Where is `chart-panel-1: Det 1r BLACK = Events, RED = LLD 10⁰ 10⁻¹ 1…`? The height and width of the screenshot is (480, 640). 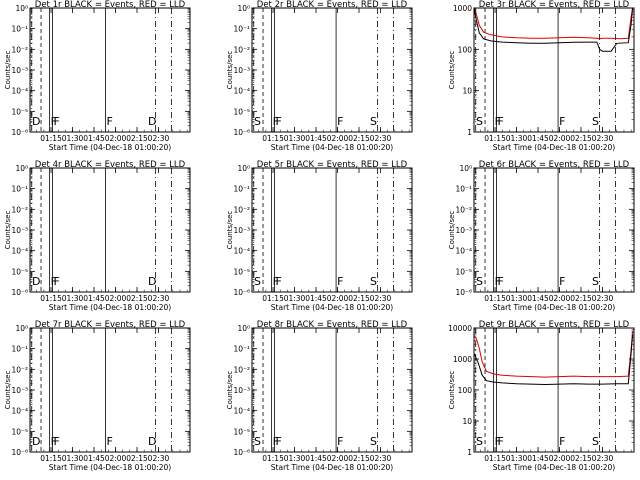 chart-panel-1: Det 1r BLACK = Events, RED = LLD 10⁰ 10⁻¹ 1… is located at coordinates (97, 76).